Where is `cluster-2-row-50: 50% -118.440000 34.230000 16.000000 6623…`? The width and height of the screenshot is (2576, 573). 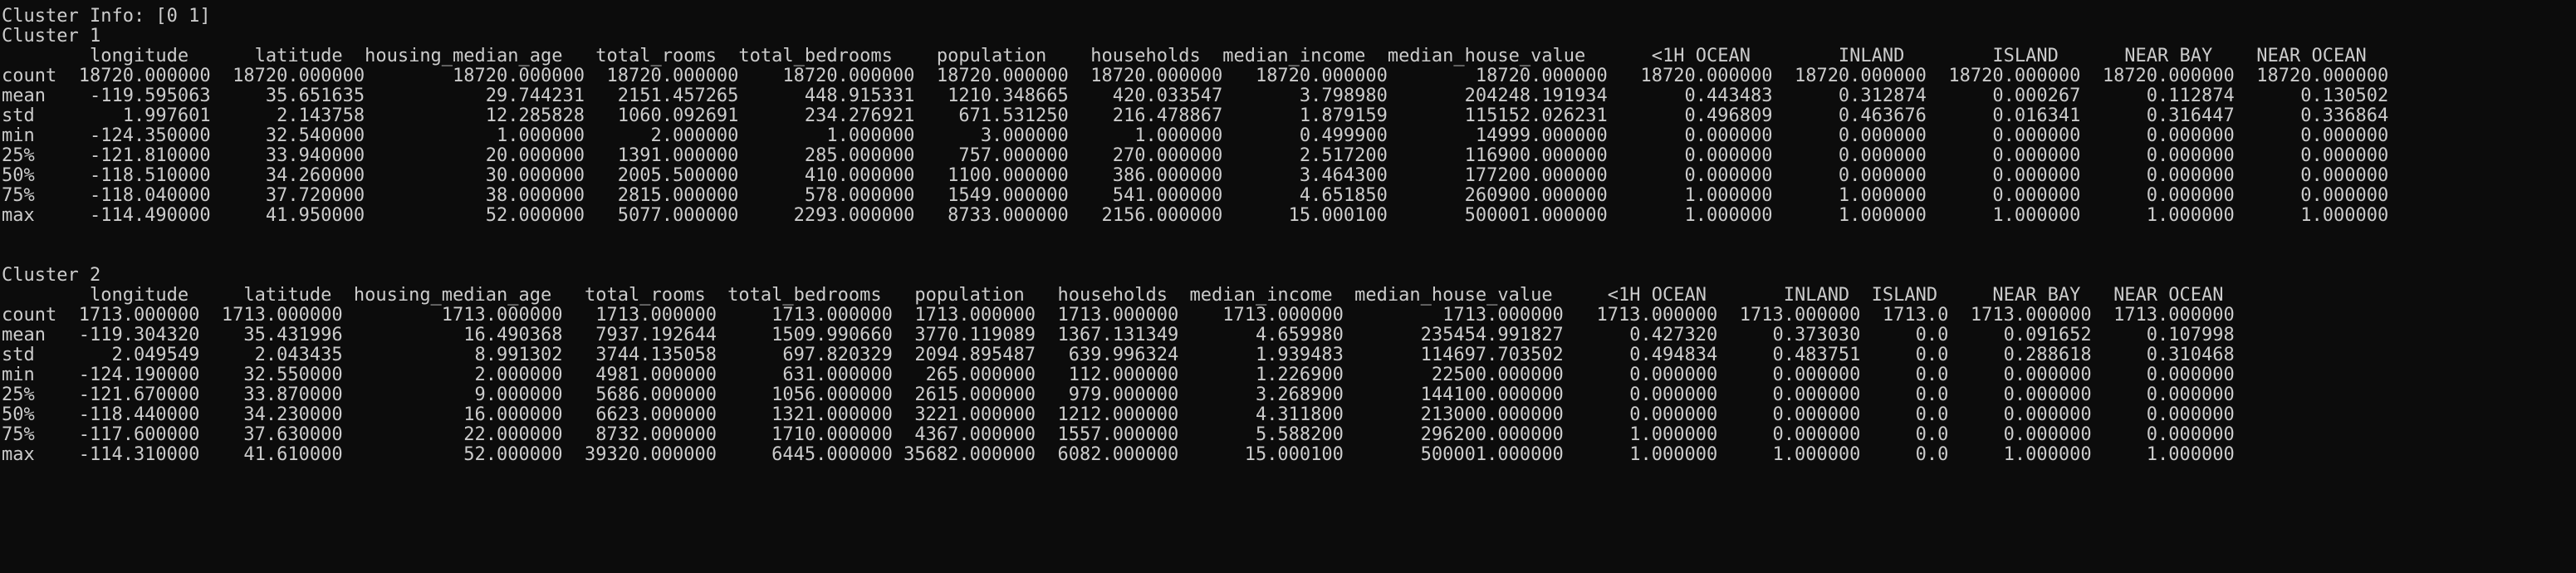
cluster-2-row-50: 50% -118.440000 34.230000 16.000000 6623… is located at coordinates (1119, 414).